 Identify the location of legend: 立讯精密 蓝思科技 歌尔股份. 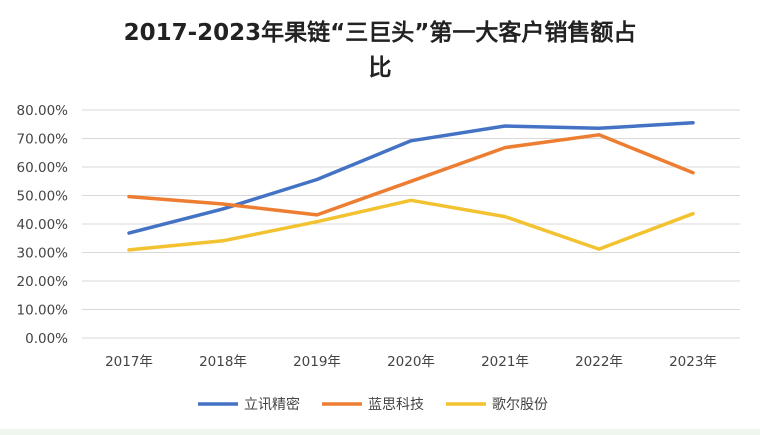
(373, 404).